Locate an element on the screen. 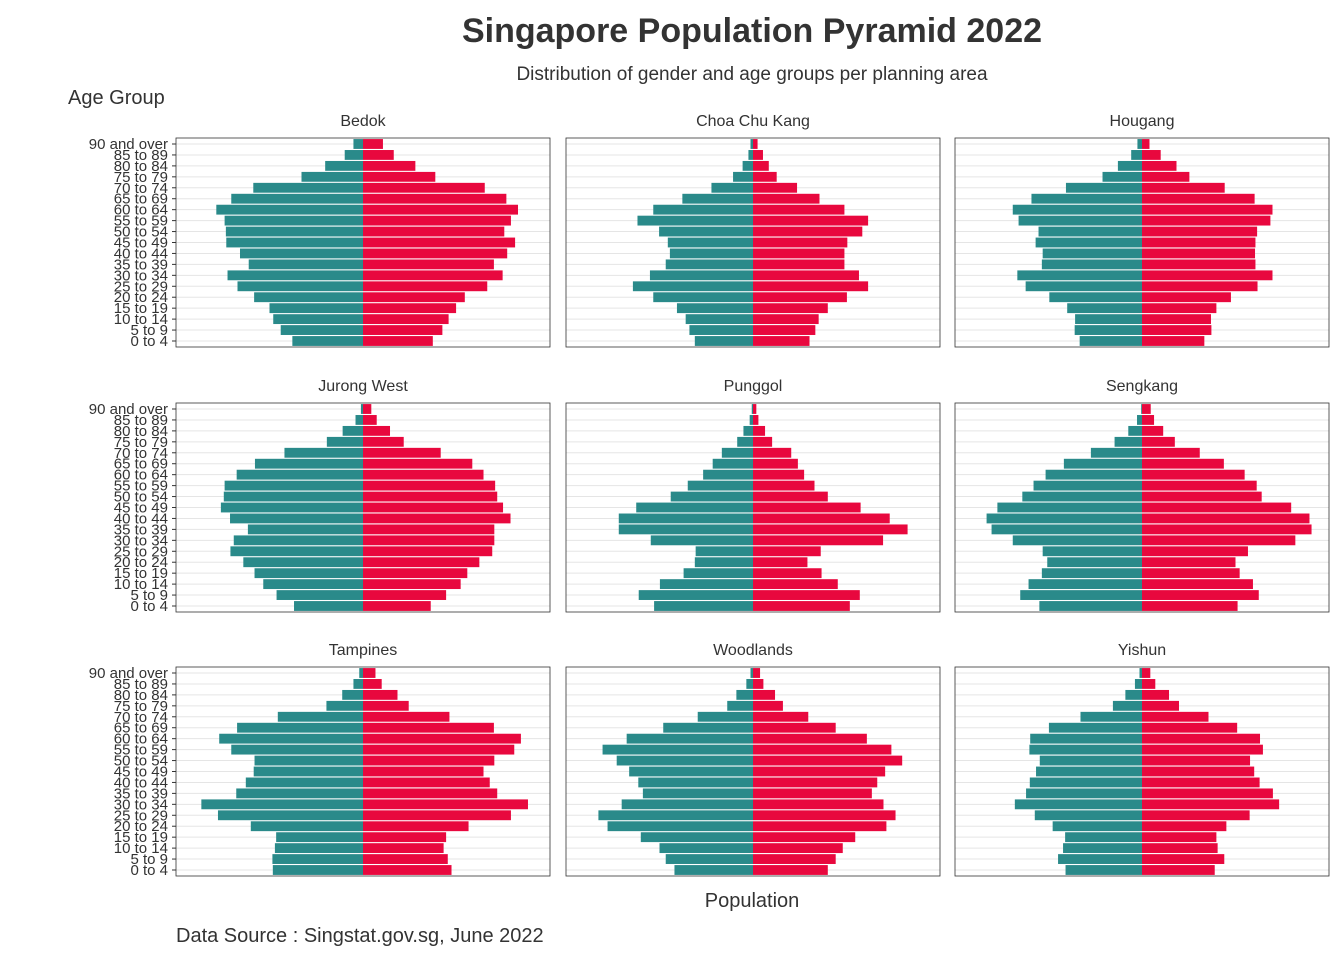  panel-title-jurong-west: Jurong West is located at coordinates (363, 386).